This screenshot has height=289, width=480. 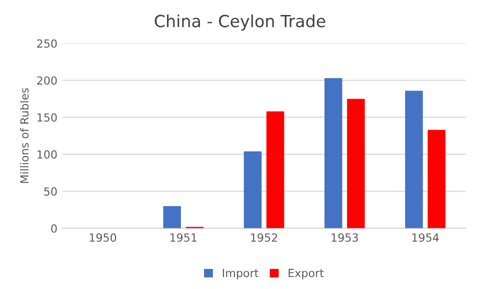 I want to click on y-tick-label: 250, so click(x=47, y=43).